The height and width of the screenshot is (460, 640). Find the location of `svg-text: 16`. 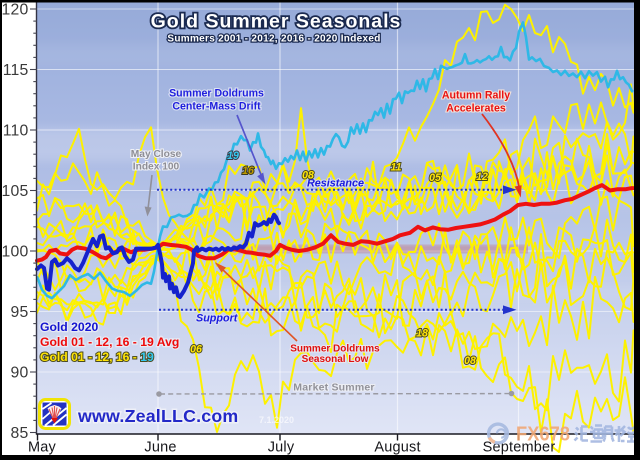

svg-text: 16 is located at coordinates (248, 171).